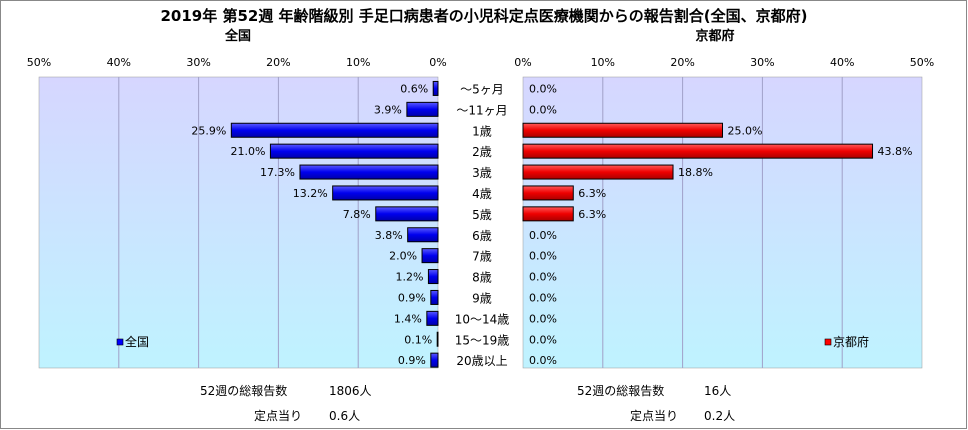 The width and height of the screenshot is (968, 430). Describe the element at coordinates (603, 62) in the screenshot. I see `right-tick-label: 10%` at that location.